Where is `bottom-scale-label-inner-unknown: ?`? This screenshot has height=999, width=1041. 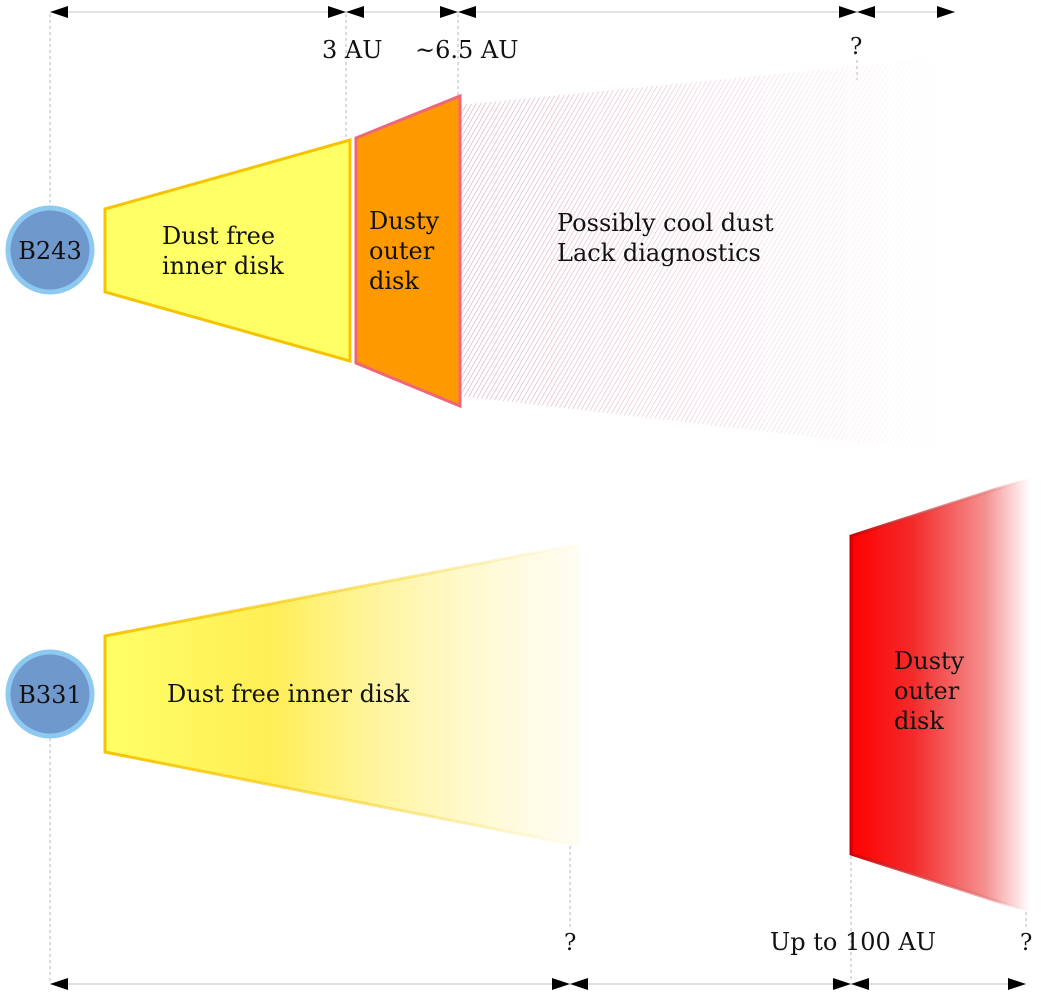 bottom-scale-label-inner-unknown: ? is located at coordinates (570, 943).